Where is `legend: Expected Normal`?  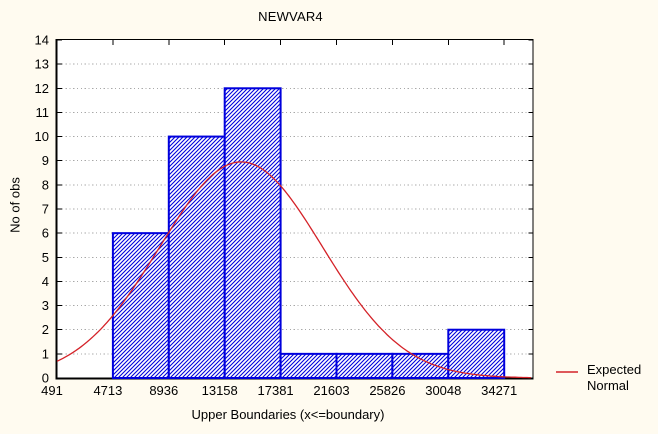
legend: Expected Normal is located at coordinates (598, 378).